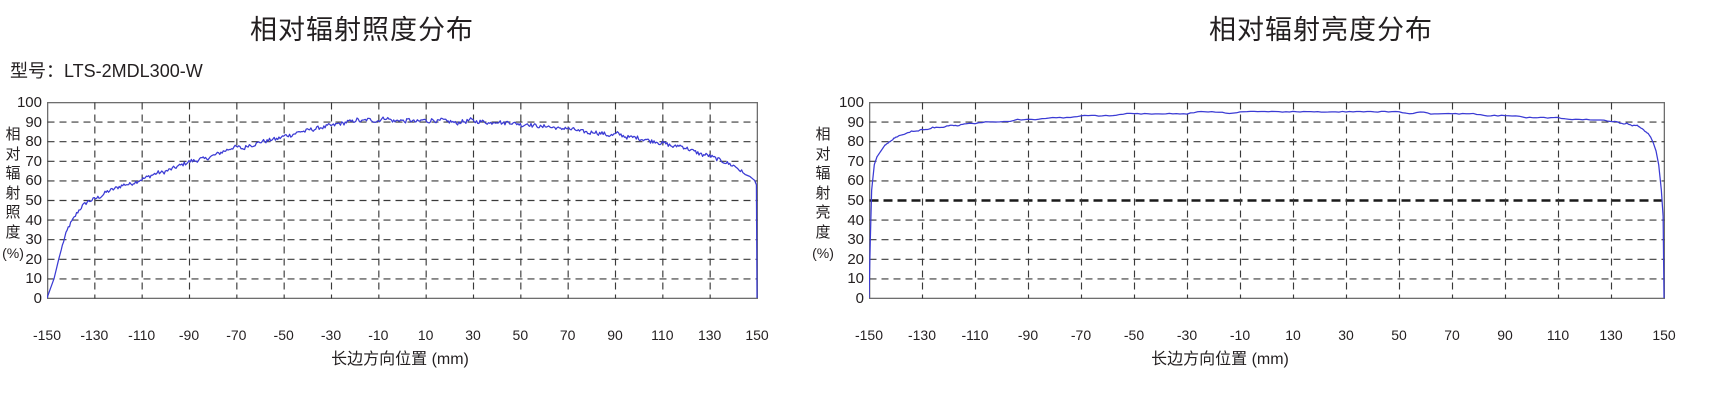  I want to click on right-y-axis-title: 相对辐射亮度 (%), so click(823, 194).